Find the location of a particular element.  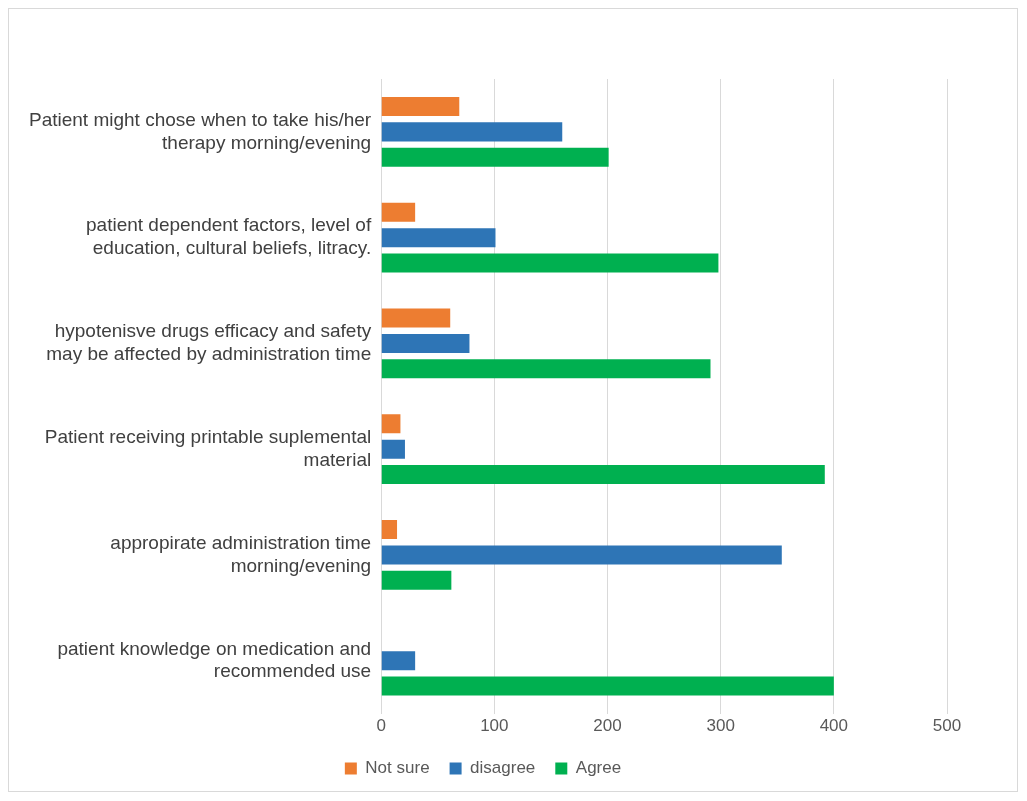

y-tick-label: patient dependent factors, level of education, cultural beliefs, litracy. is located at coordinates (228, 236).